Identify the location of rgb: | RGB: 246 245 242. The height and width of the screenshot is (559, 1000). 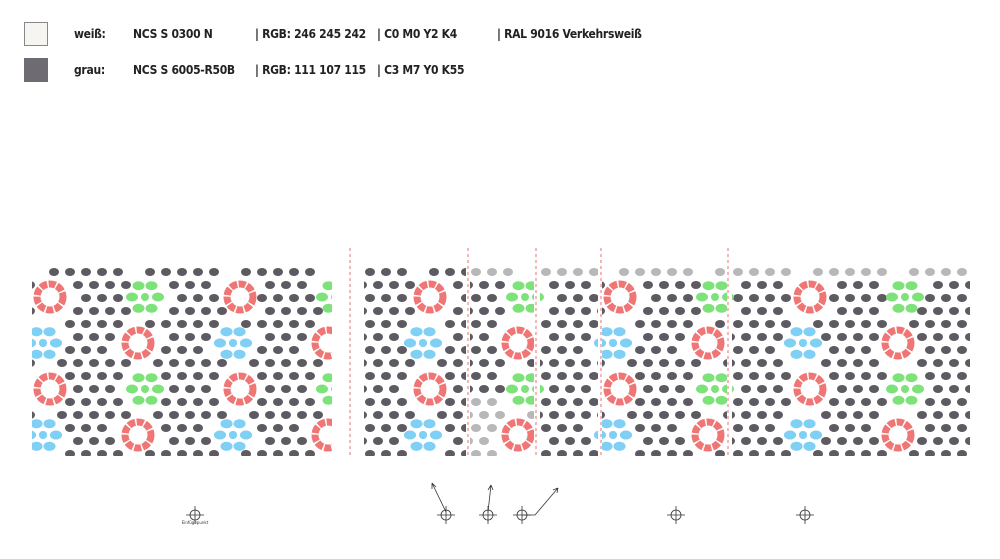
(310, 34).